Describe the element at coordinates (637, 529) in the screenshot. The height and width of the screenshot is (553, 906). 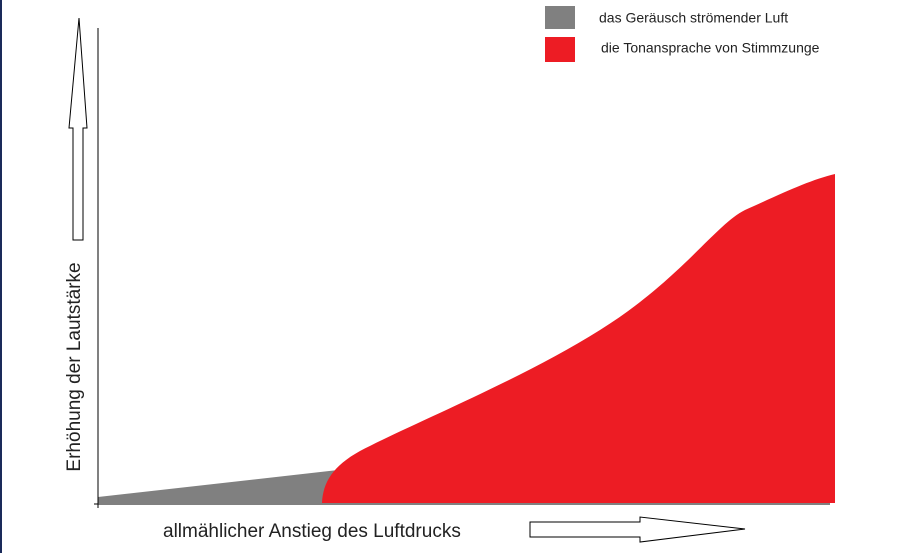
I see `x-arrow` at that location.